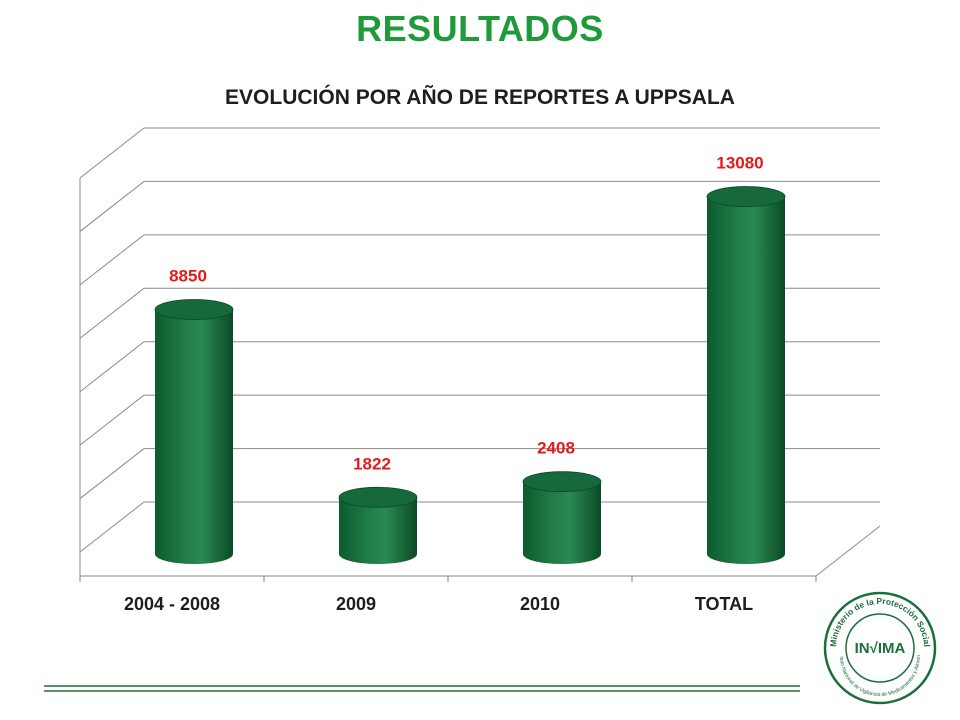  What do you see at coordinates (724, 604) in the screenshot?
I see `x-tick-label: TOTAL` at bounding box center [724, 604].